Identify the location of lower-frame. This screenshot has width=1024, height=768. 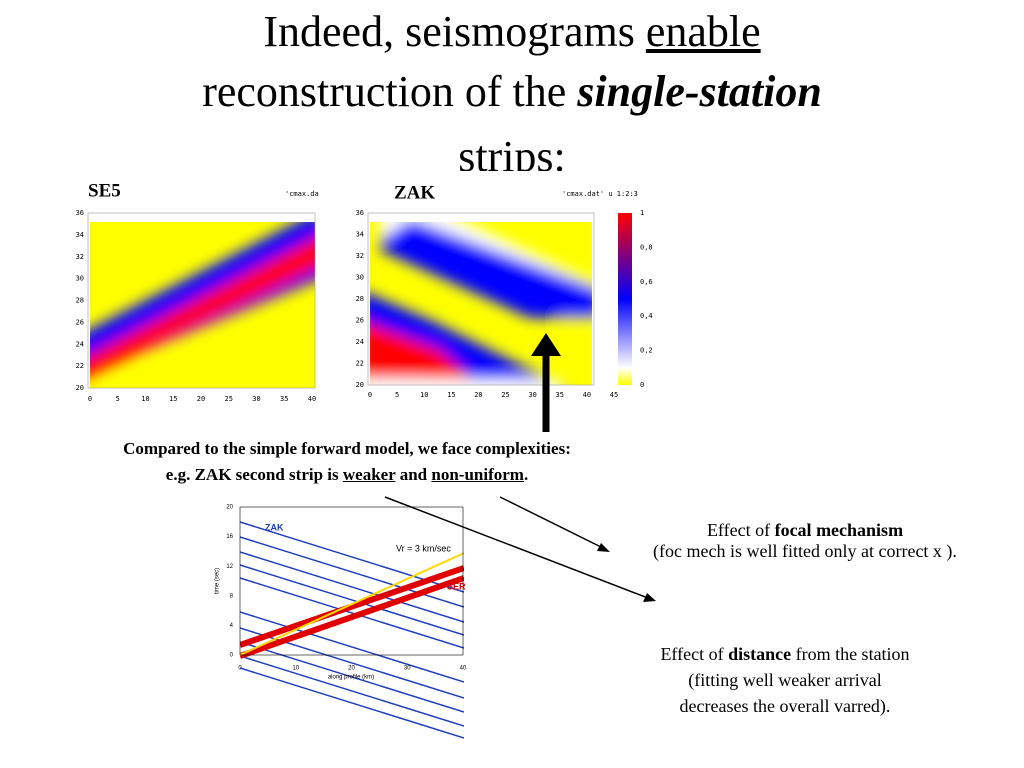
(351, 581).